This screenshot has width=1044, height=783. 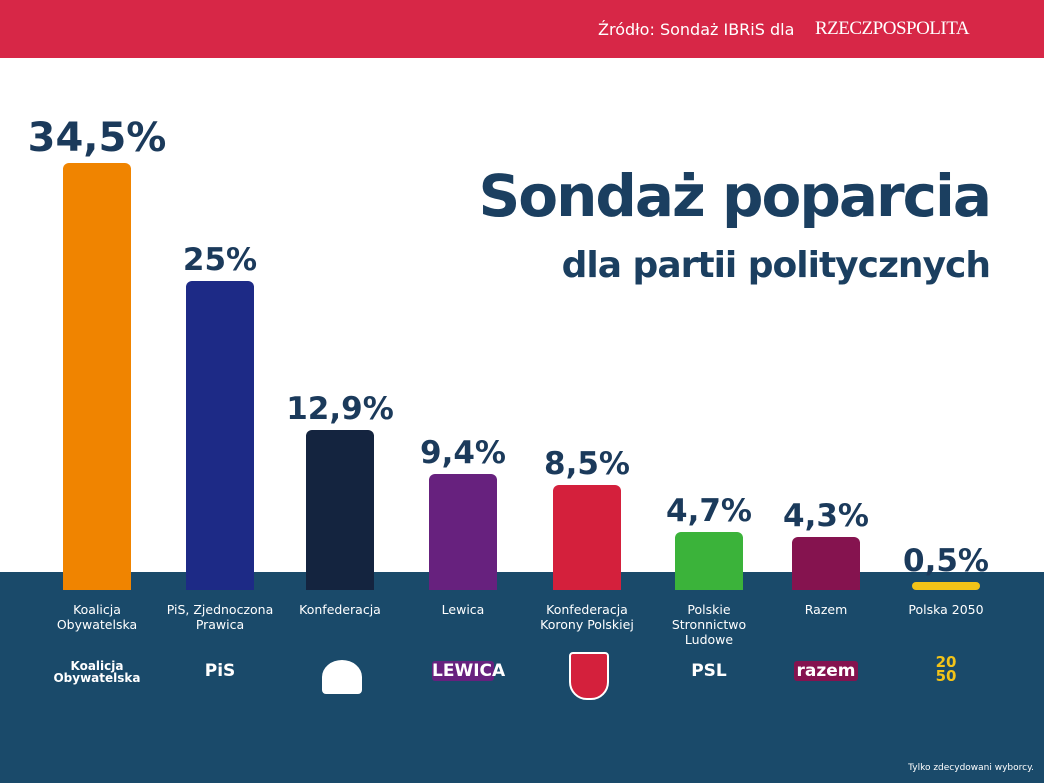 I want to click on category-label: Polskie Stronnictwo Ludowe, so click(x=709, y=624).